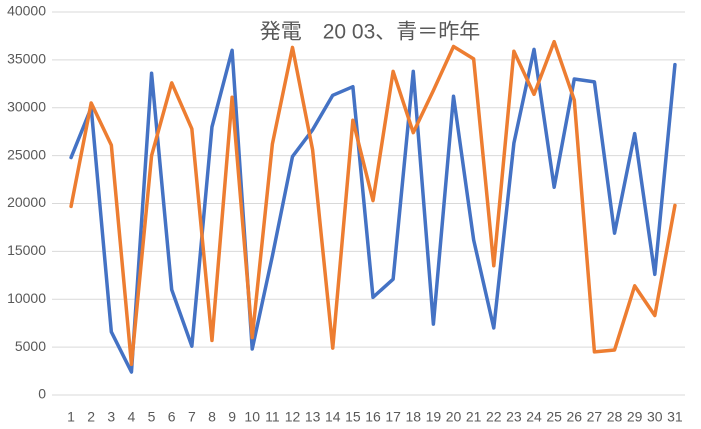 Image resolution: width=701 pixels, height=429 pixels. Describe the element at coordinates (26, 106) in the screenshot. I see `y-tick-label: 30000` at that location.